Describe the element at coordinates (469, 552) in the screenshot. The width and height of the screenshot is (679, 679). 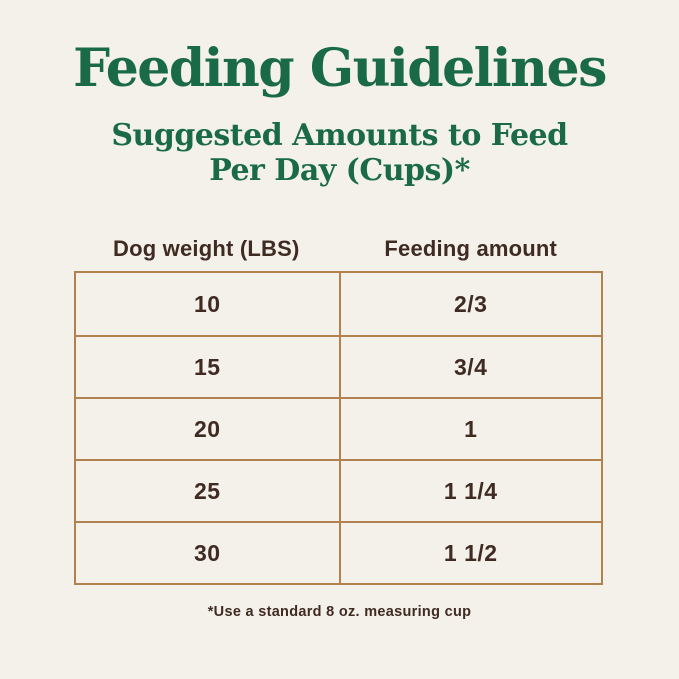
I see `table-cell-amount: 1 1/2` at that location.